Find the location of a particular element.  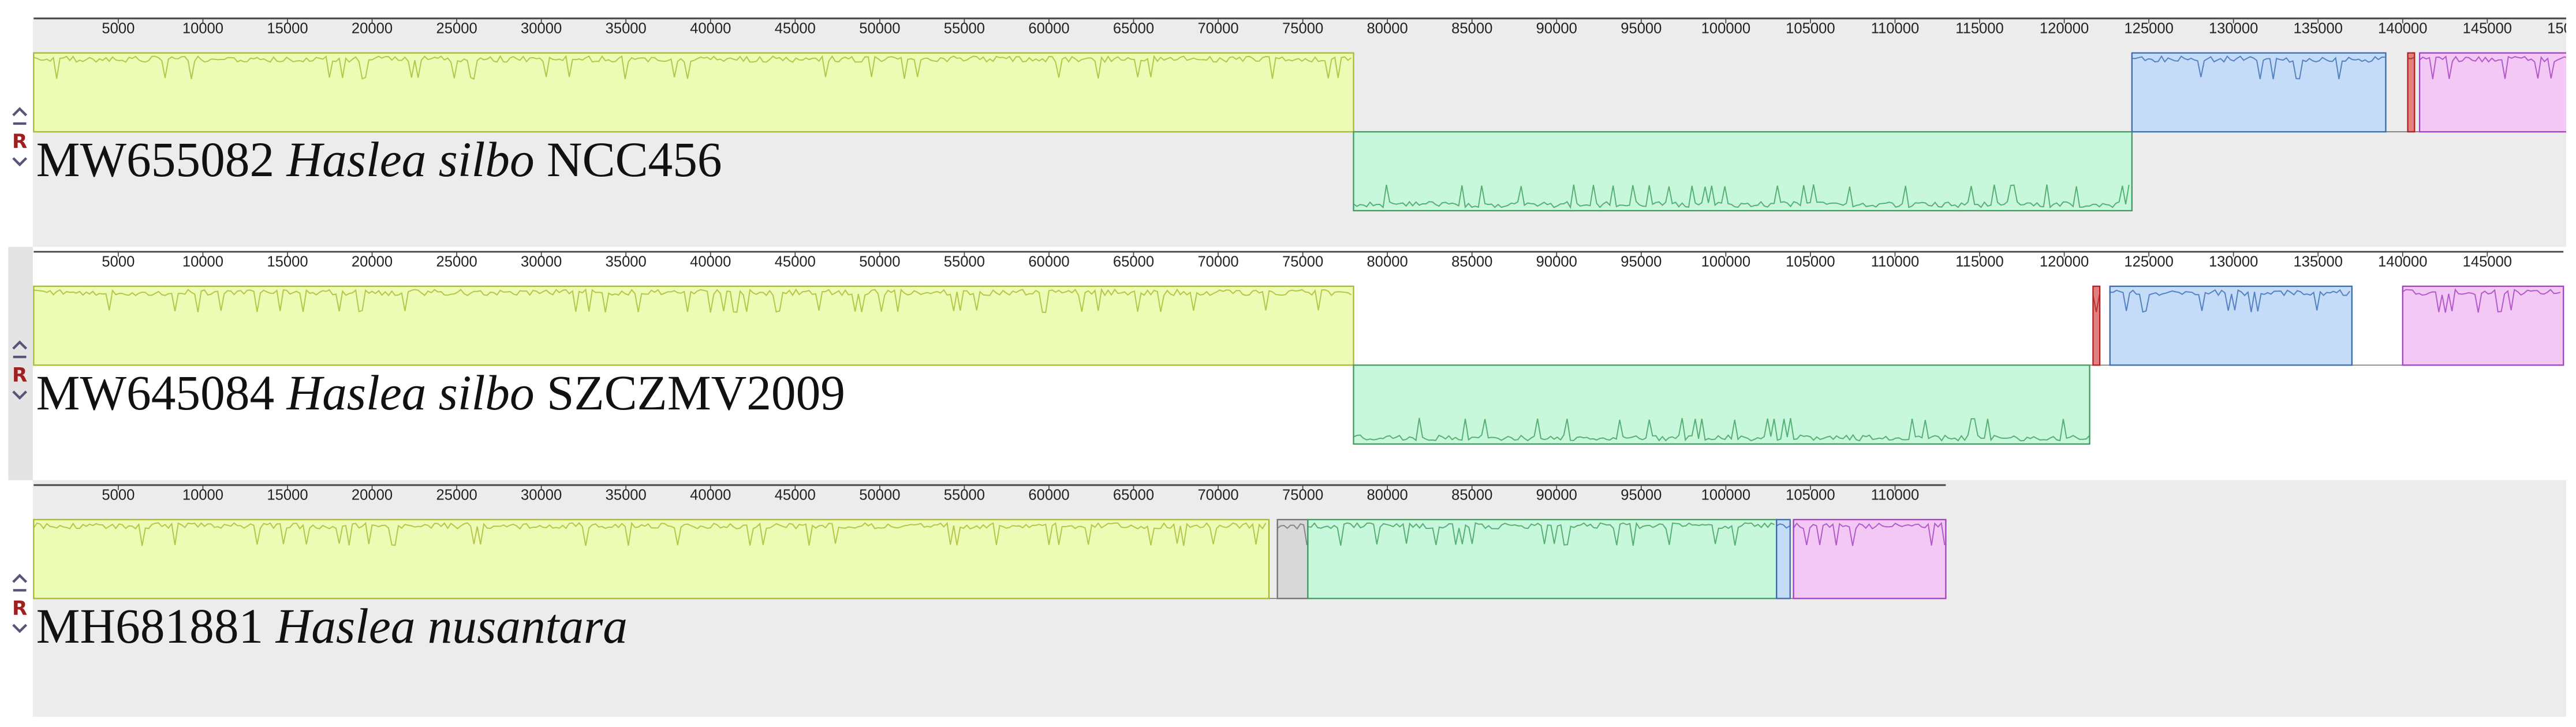

tick-label: 130000 is located at coordinates (2233, 262).